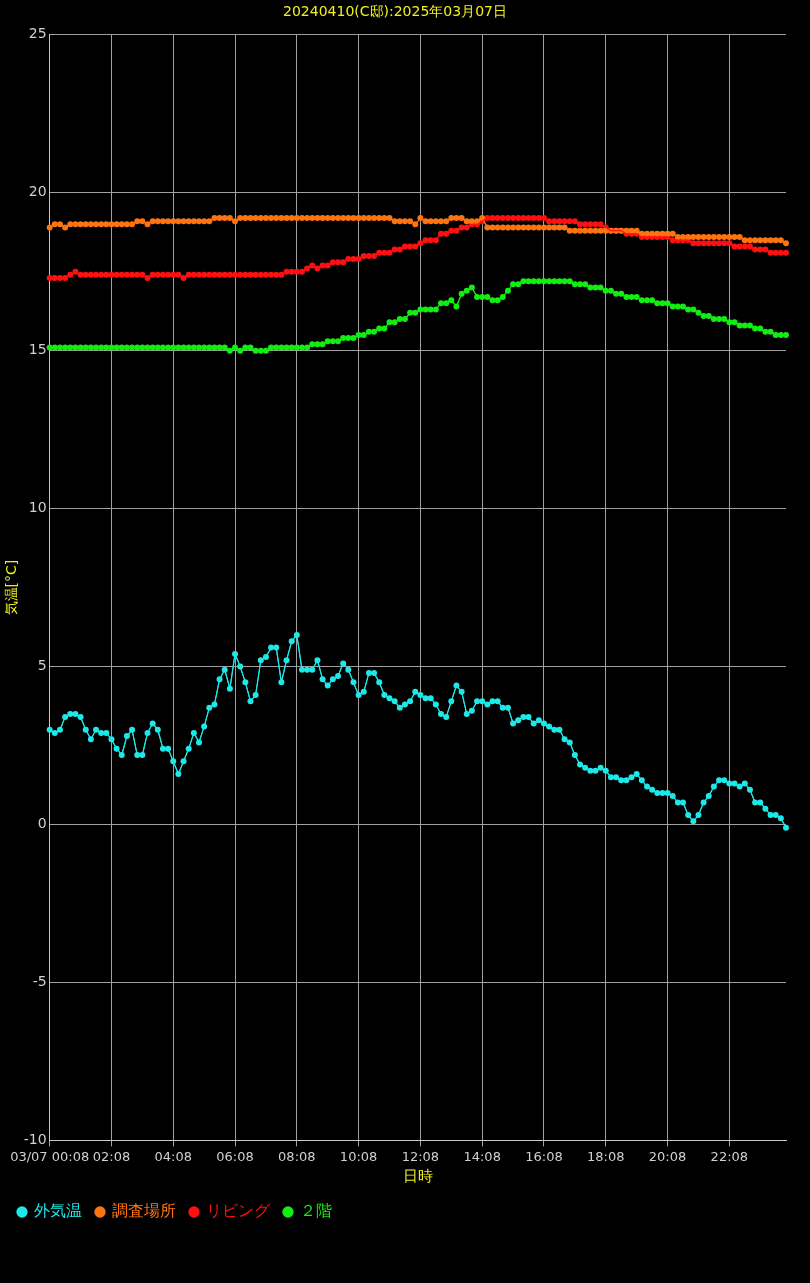 The height and width of the screenshot is (1283, 810). What do you see at coordinates (417, 1175) in the screenshot?
I see `x-axis-title: 日時` at bounding box center [417, 1175].